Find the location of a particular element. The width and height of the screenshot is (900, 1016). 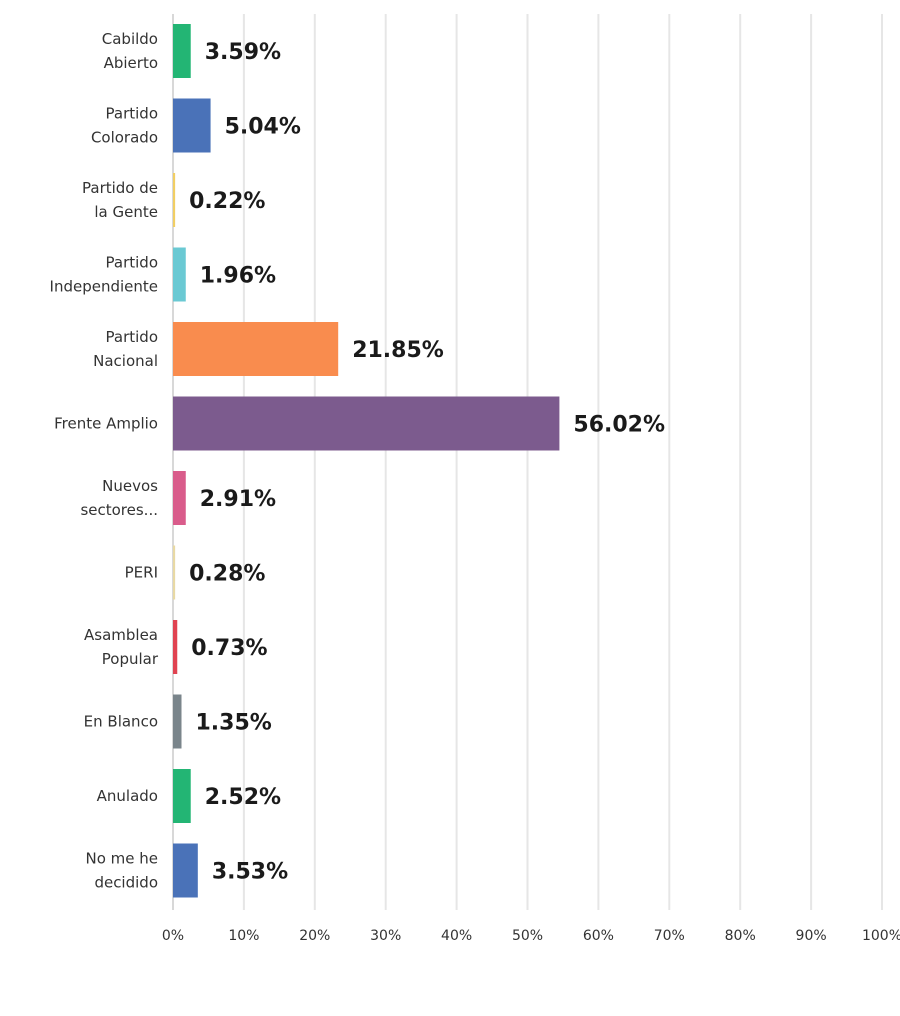

x-tick-label: 0% is located at coordinates (173, 936).